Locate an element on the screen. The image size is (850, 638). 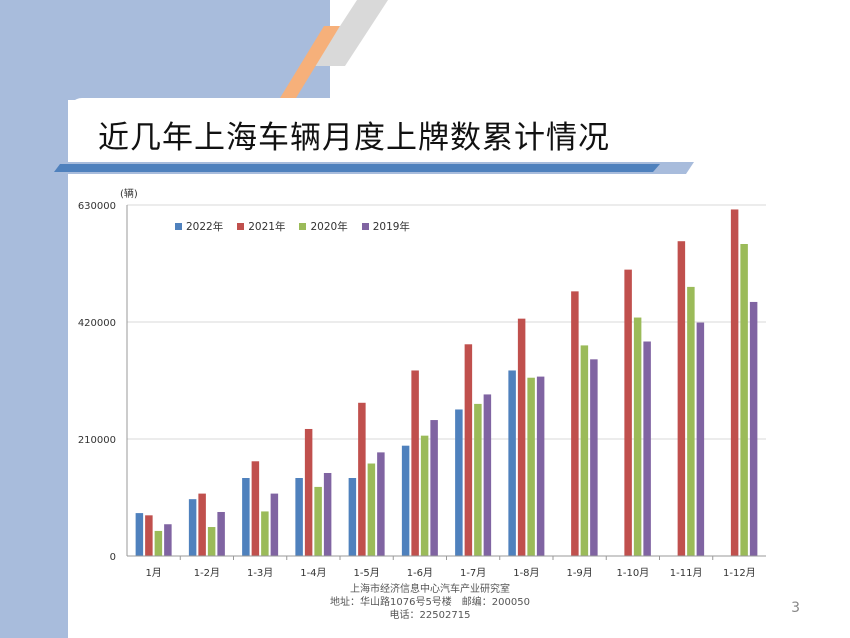
legend-label: 2019年 is located at coordinates (391, 227).